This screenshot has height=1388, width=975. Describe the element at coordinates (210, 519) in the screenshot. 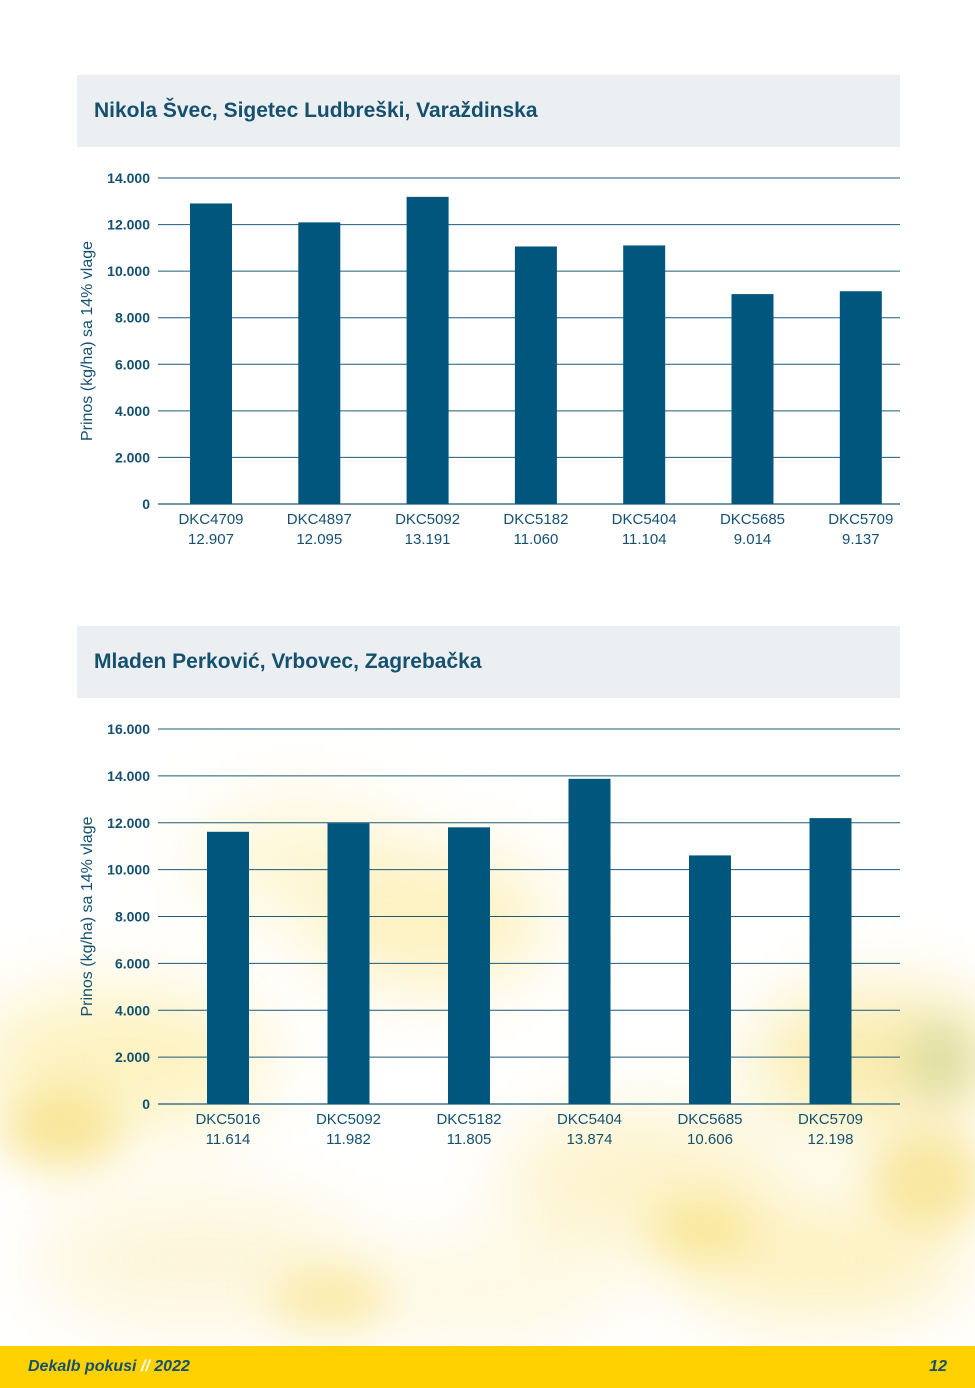

I see `x-category-label: DKC4709` at that location.